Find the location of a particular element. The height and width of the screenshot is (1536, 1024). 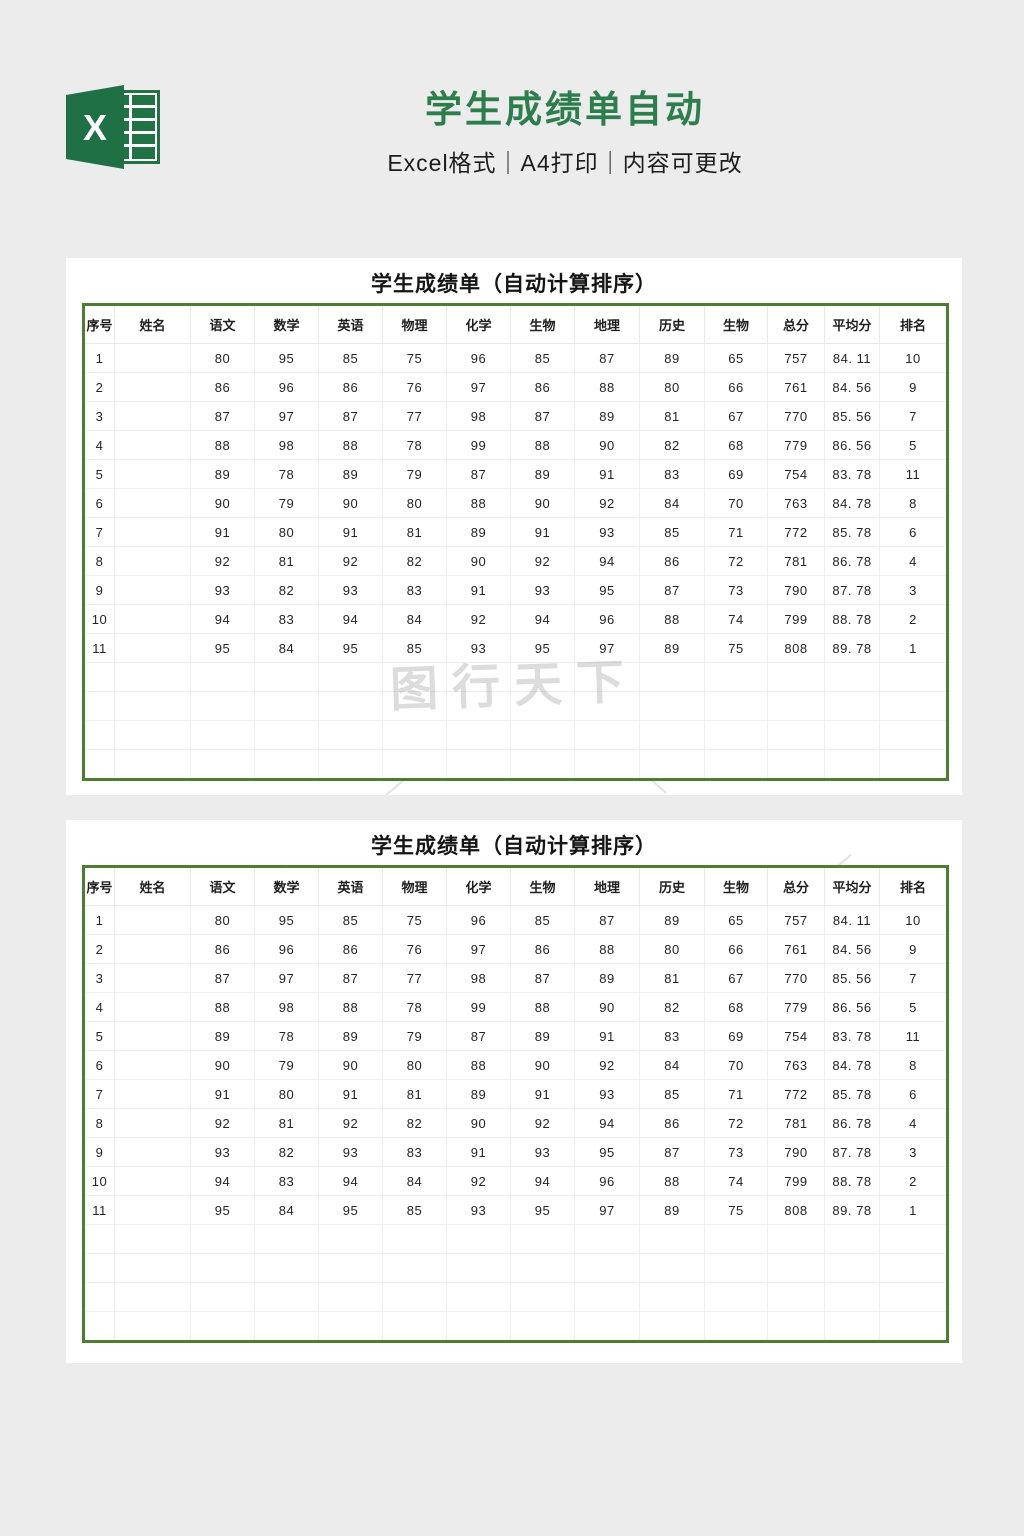

cell: 85. 56 is located at coordinates (852, 978).